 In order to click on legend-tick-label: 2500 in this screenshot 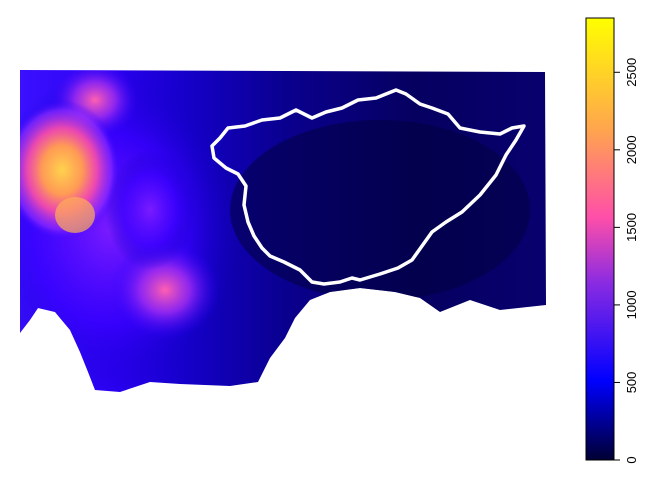, I will do `click(631, 72)`.